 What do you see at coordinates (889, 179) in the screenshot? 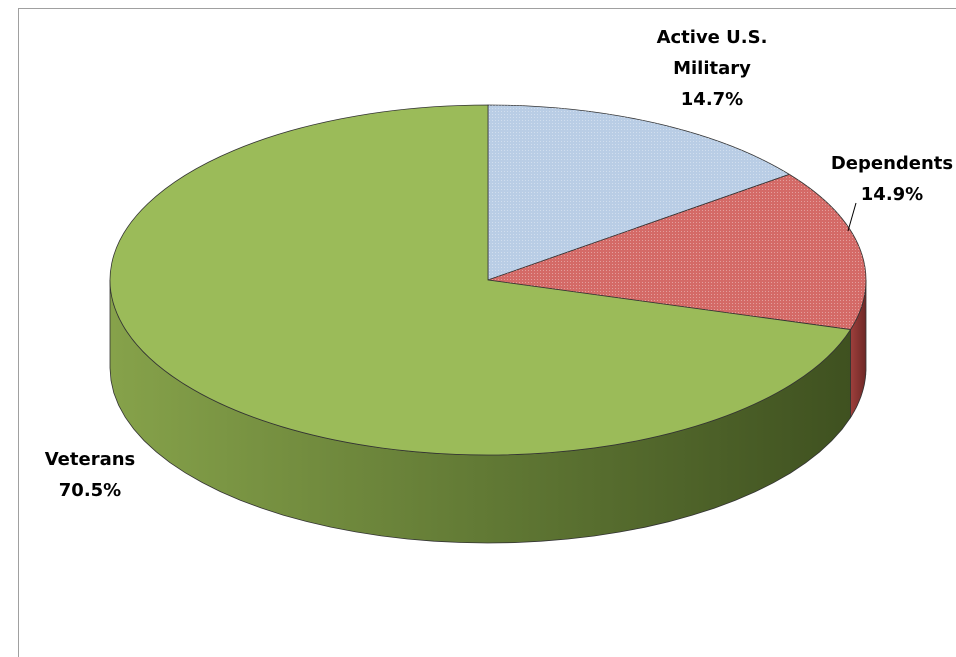
I see `data-label: Dependents 14.9%` at bounding box center [889, 179].